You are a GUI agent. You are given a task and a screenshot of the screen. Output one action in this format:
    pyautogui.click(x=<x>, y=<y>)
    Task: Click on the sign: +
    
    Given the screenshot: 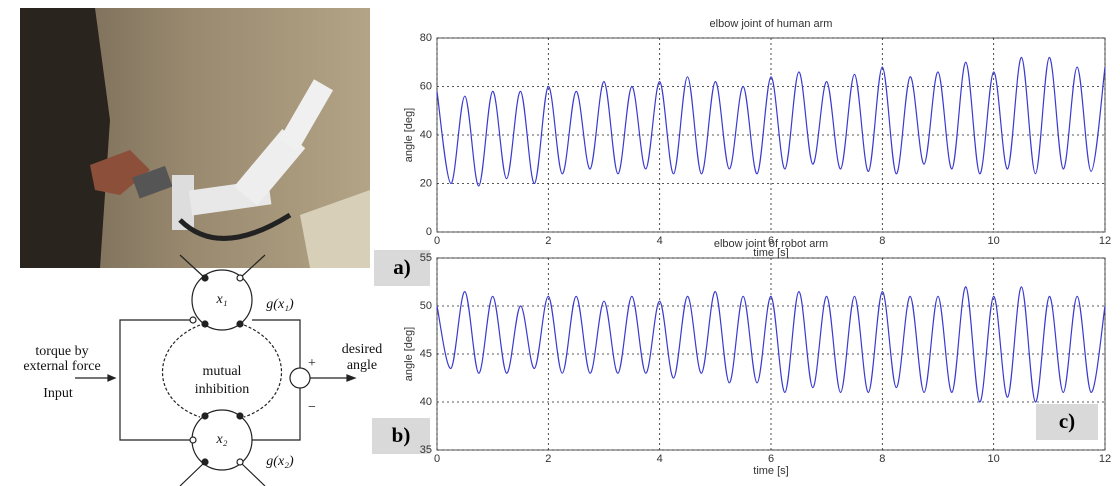 What is the action you would take?
    pyautogui.click(x=312, y=363)
    